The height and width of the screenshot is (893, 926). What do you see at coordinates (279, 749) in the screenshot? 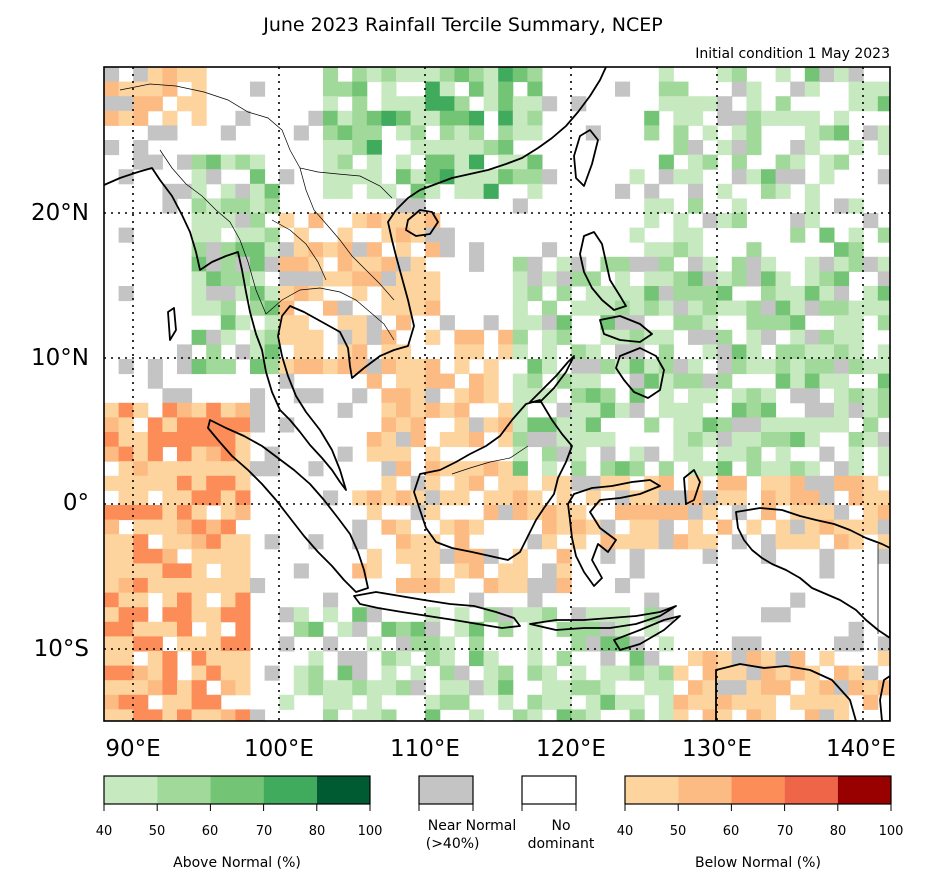
I see `lon-label-100e: 100°E` at bounding box center [279, 749].